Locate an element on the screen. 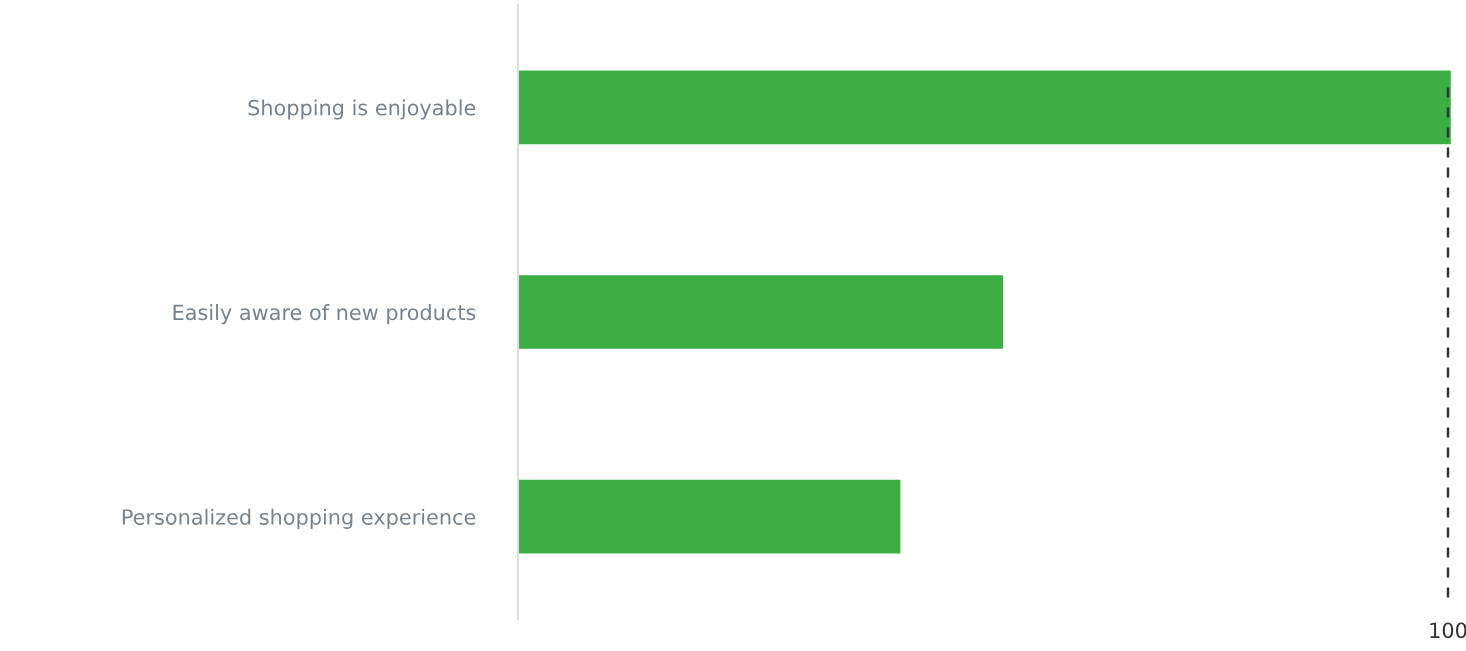 This screenshot has height=651, width=1466. ref-line-label: 100 is located at coordinates (1448, 630).